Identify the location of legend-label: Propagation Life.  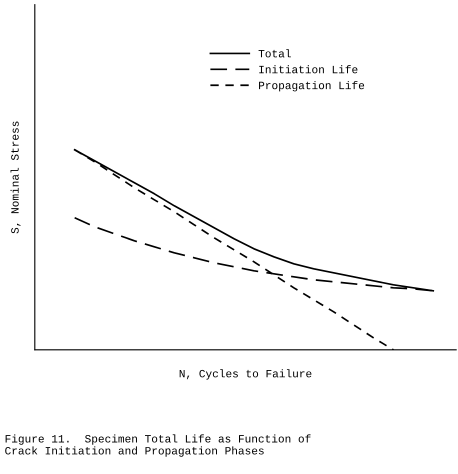
(311, 86).